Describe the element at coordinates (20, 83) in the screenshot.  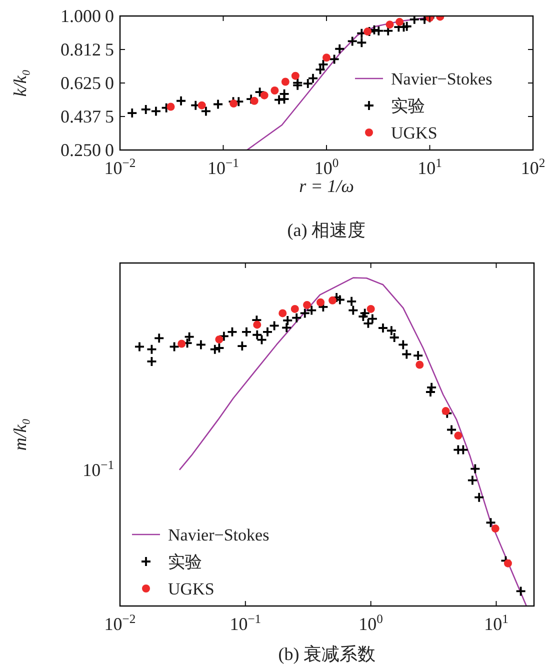
I see `y-axis-title: k/k₀` at that location.